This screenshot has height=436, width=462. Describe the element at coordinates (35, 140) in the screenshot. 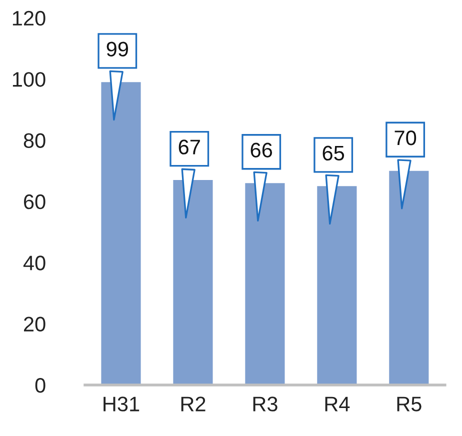

I see `y-tick-label: 80` at that location.